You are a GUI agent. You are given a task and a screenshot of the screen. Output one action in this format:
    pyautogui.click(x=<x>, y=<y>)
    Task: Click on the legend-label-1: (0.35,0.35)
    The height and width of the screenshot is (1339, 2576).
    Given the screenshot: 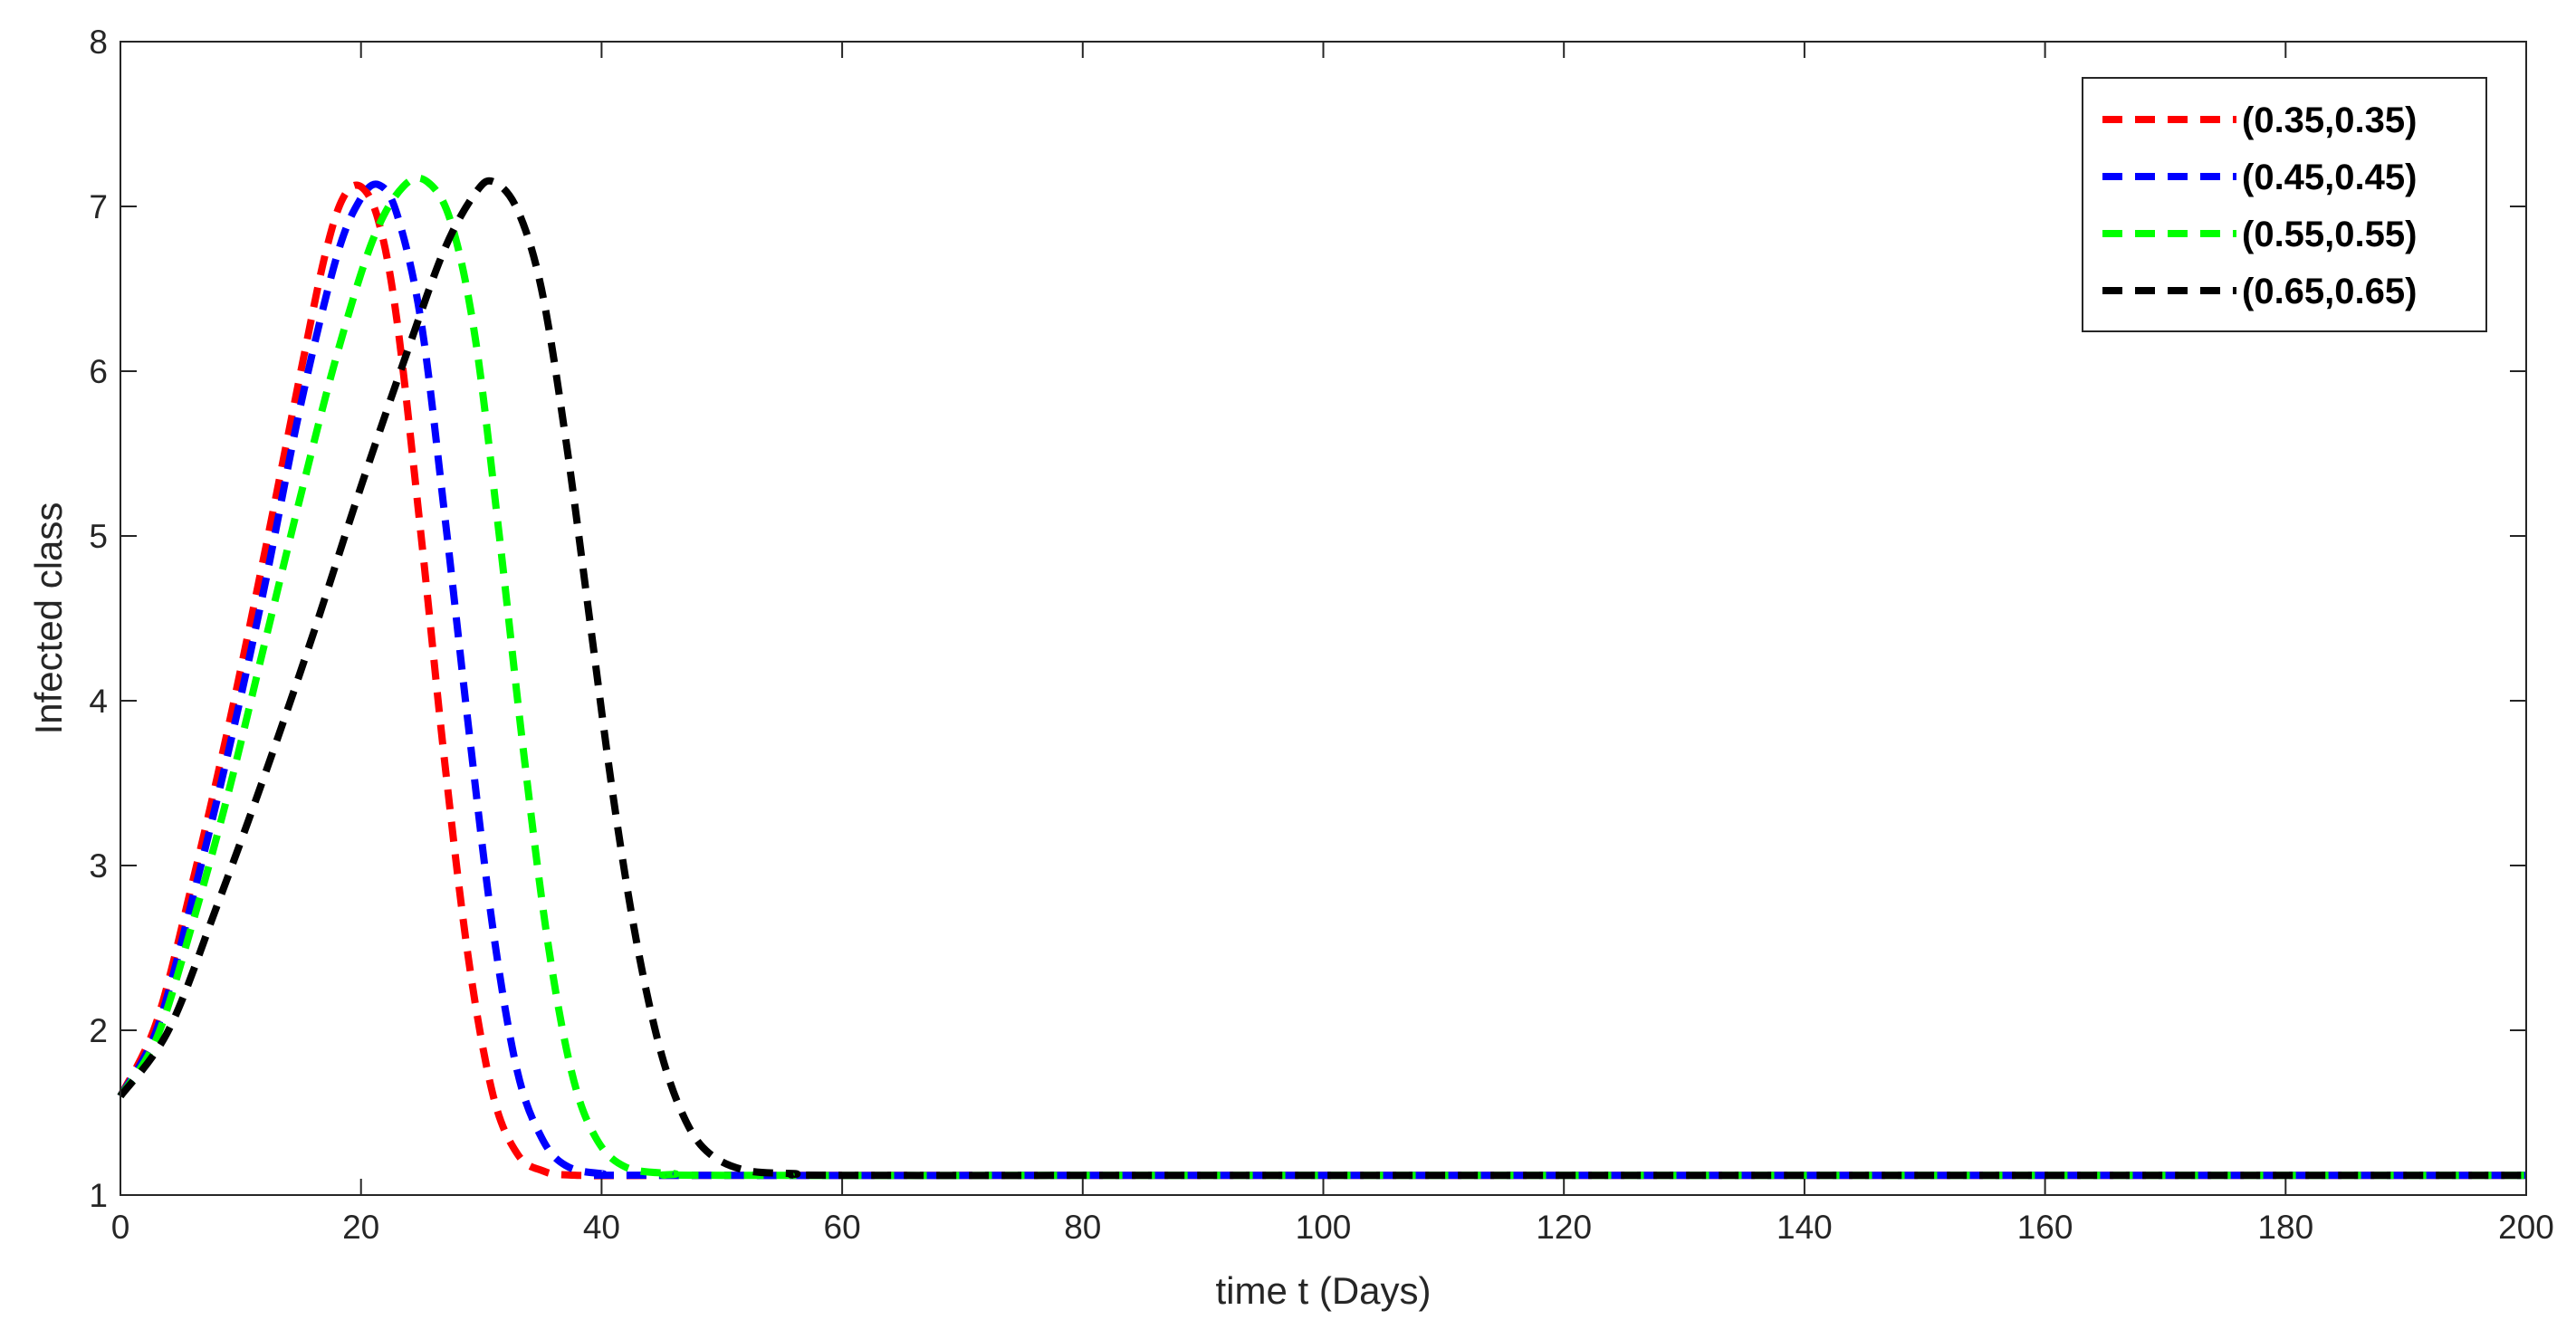 What is the action you would take?
    pyautogui.click(x=2329, y=120)
    